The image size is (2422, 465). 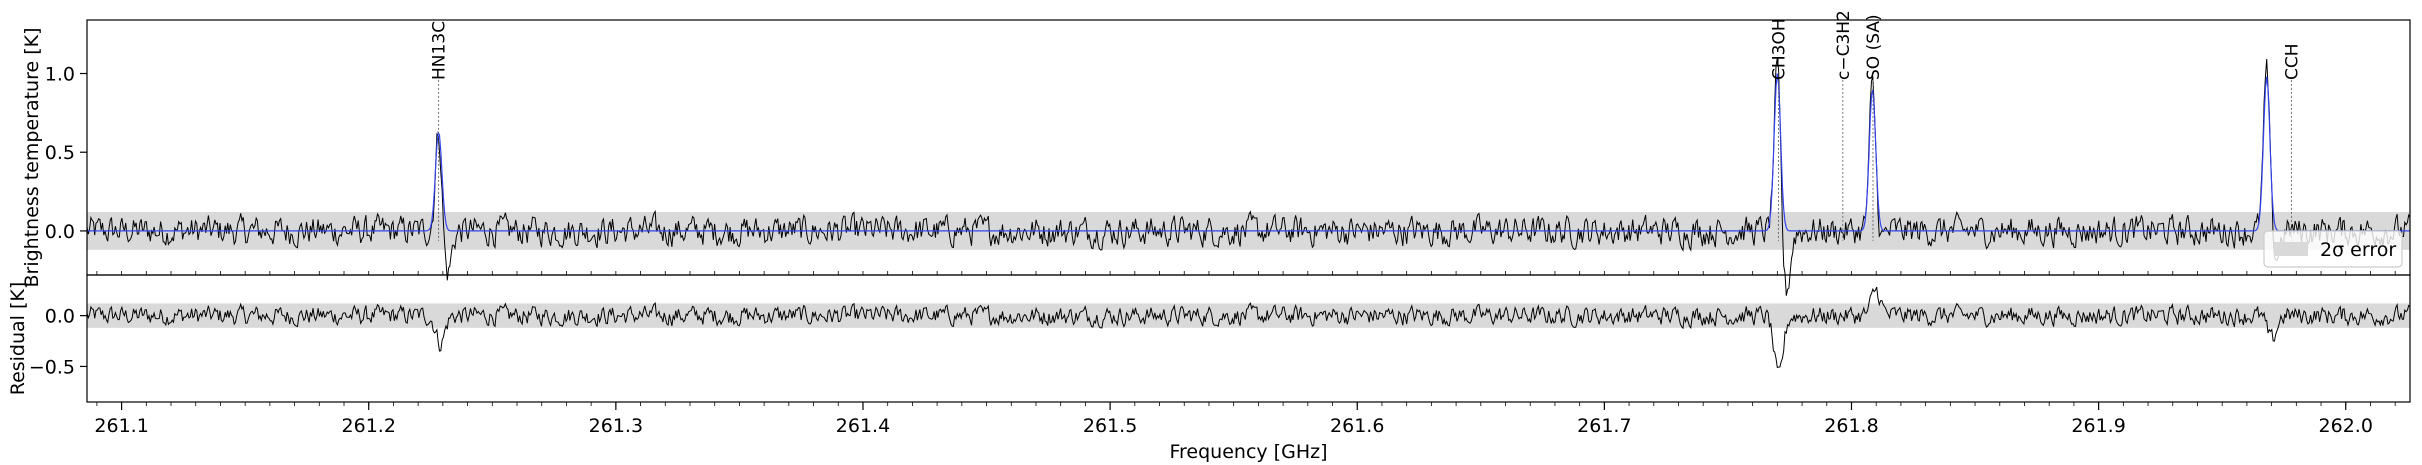 What do you see at coordinates (60, 75) in the screenshot?
I see `y-tick-label-2: 1.0` at bounding box center [60, 75].